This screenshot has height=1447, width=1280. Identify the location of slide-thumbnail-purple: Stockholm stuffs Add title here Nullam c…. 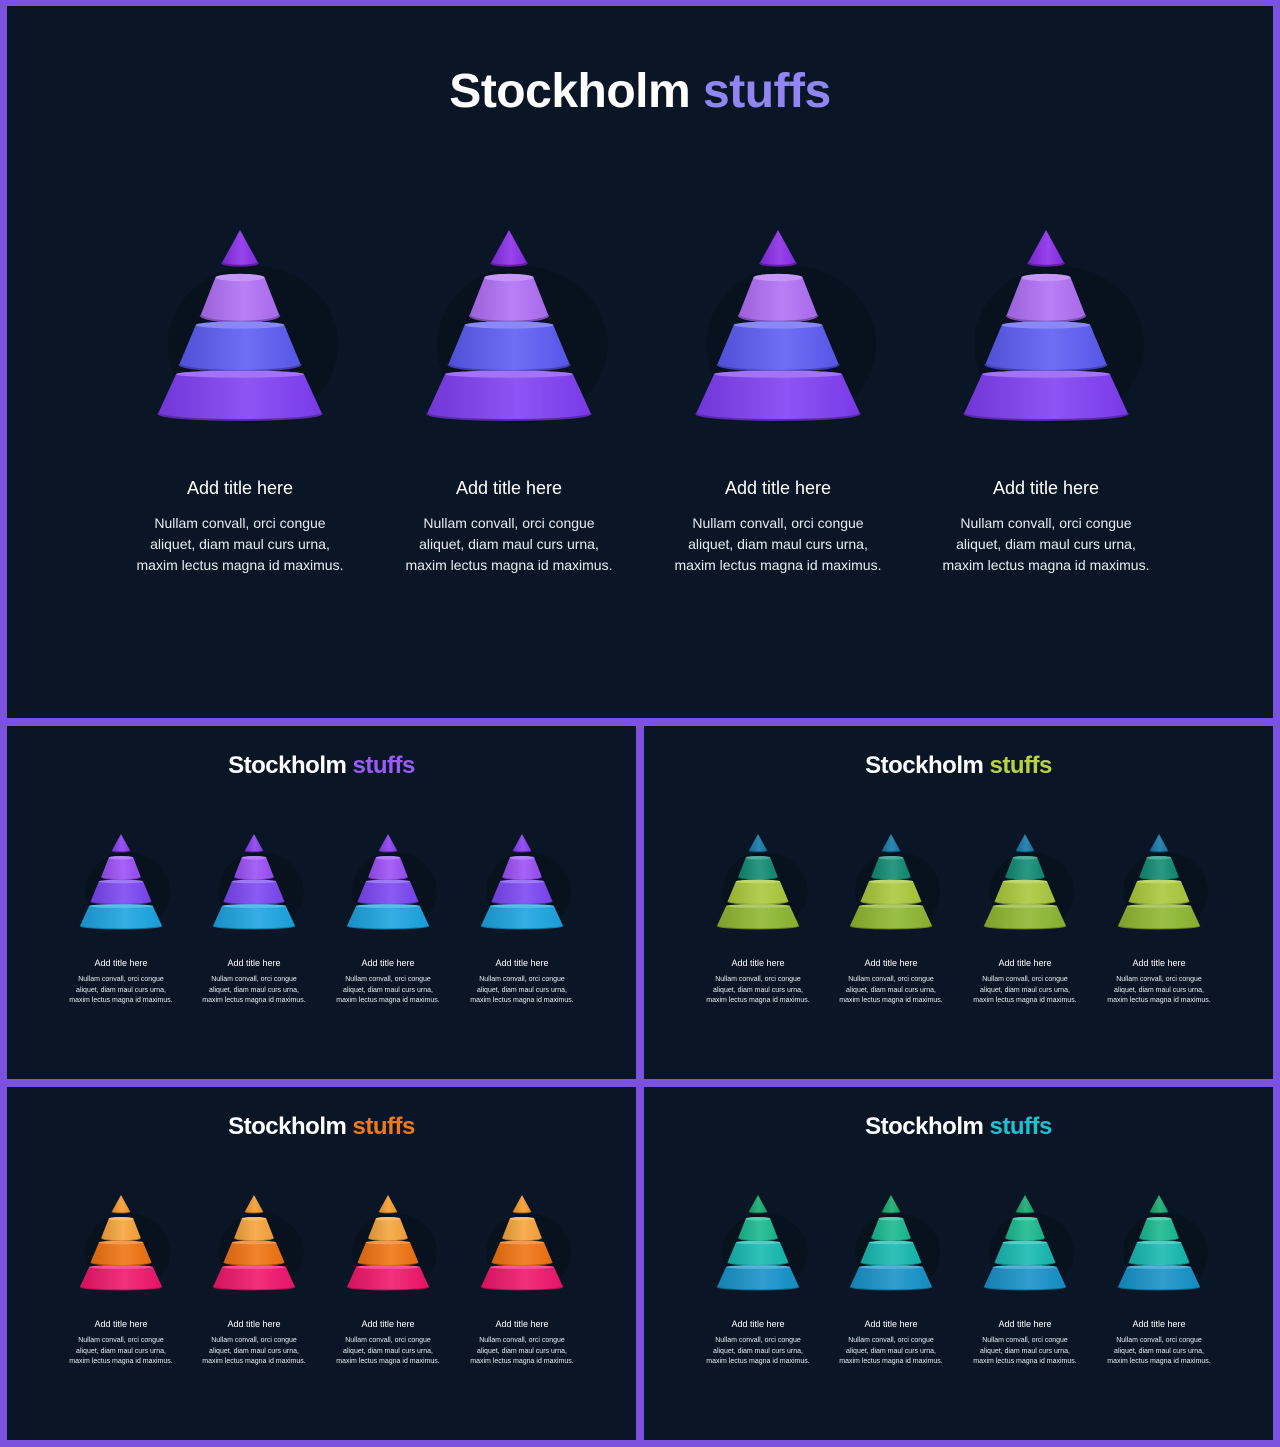
(321, 902).